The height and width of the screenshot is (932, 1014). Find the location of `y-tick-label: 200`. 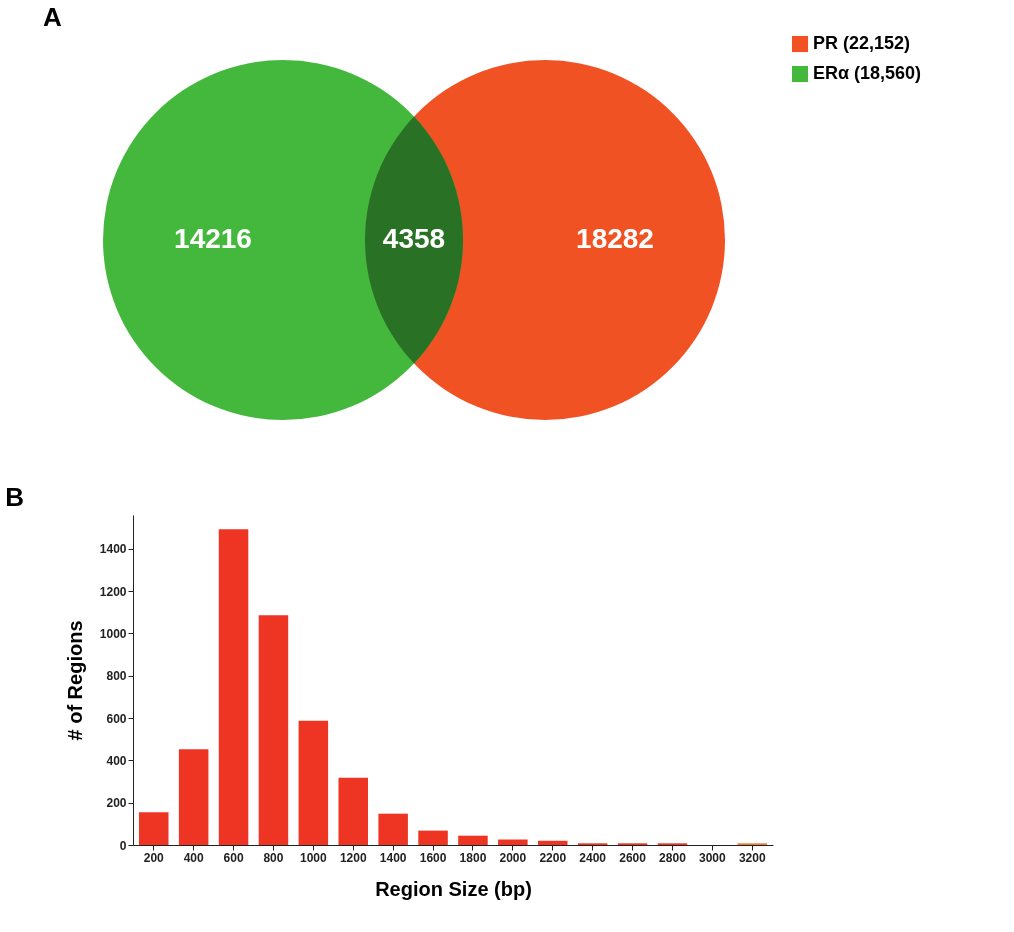

y-tick-label: 200 is located at coordinates (116, 803).